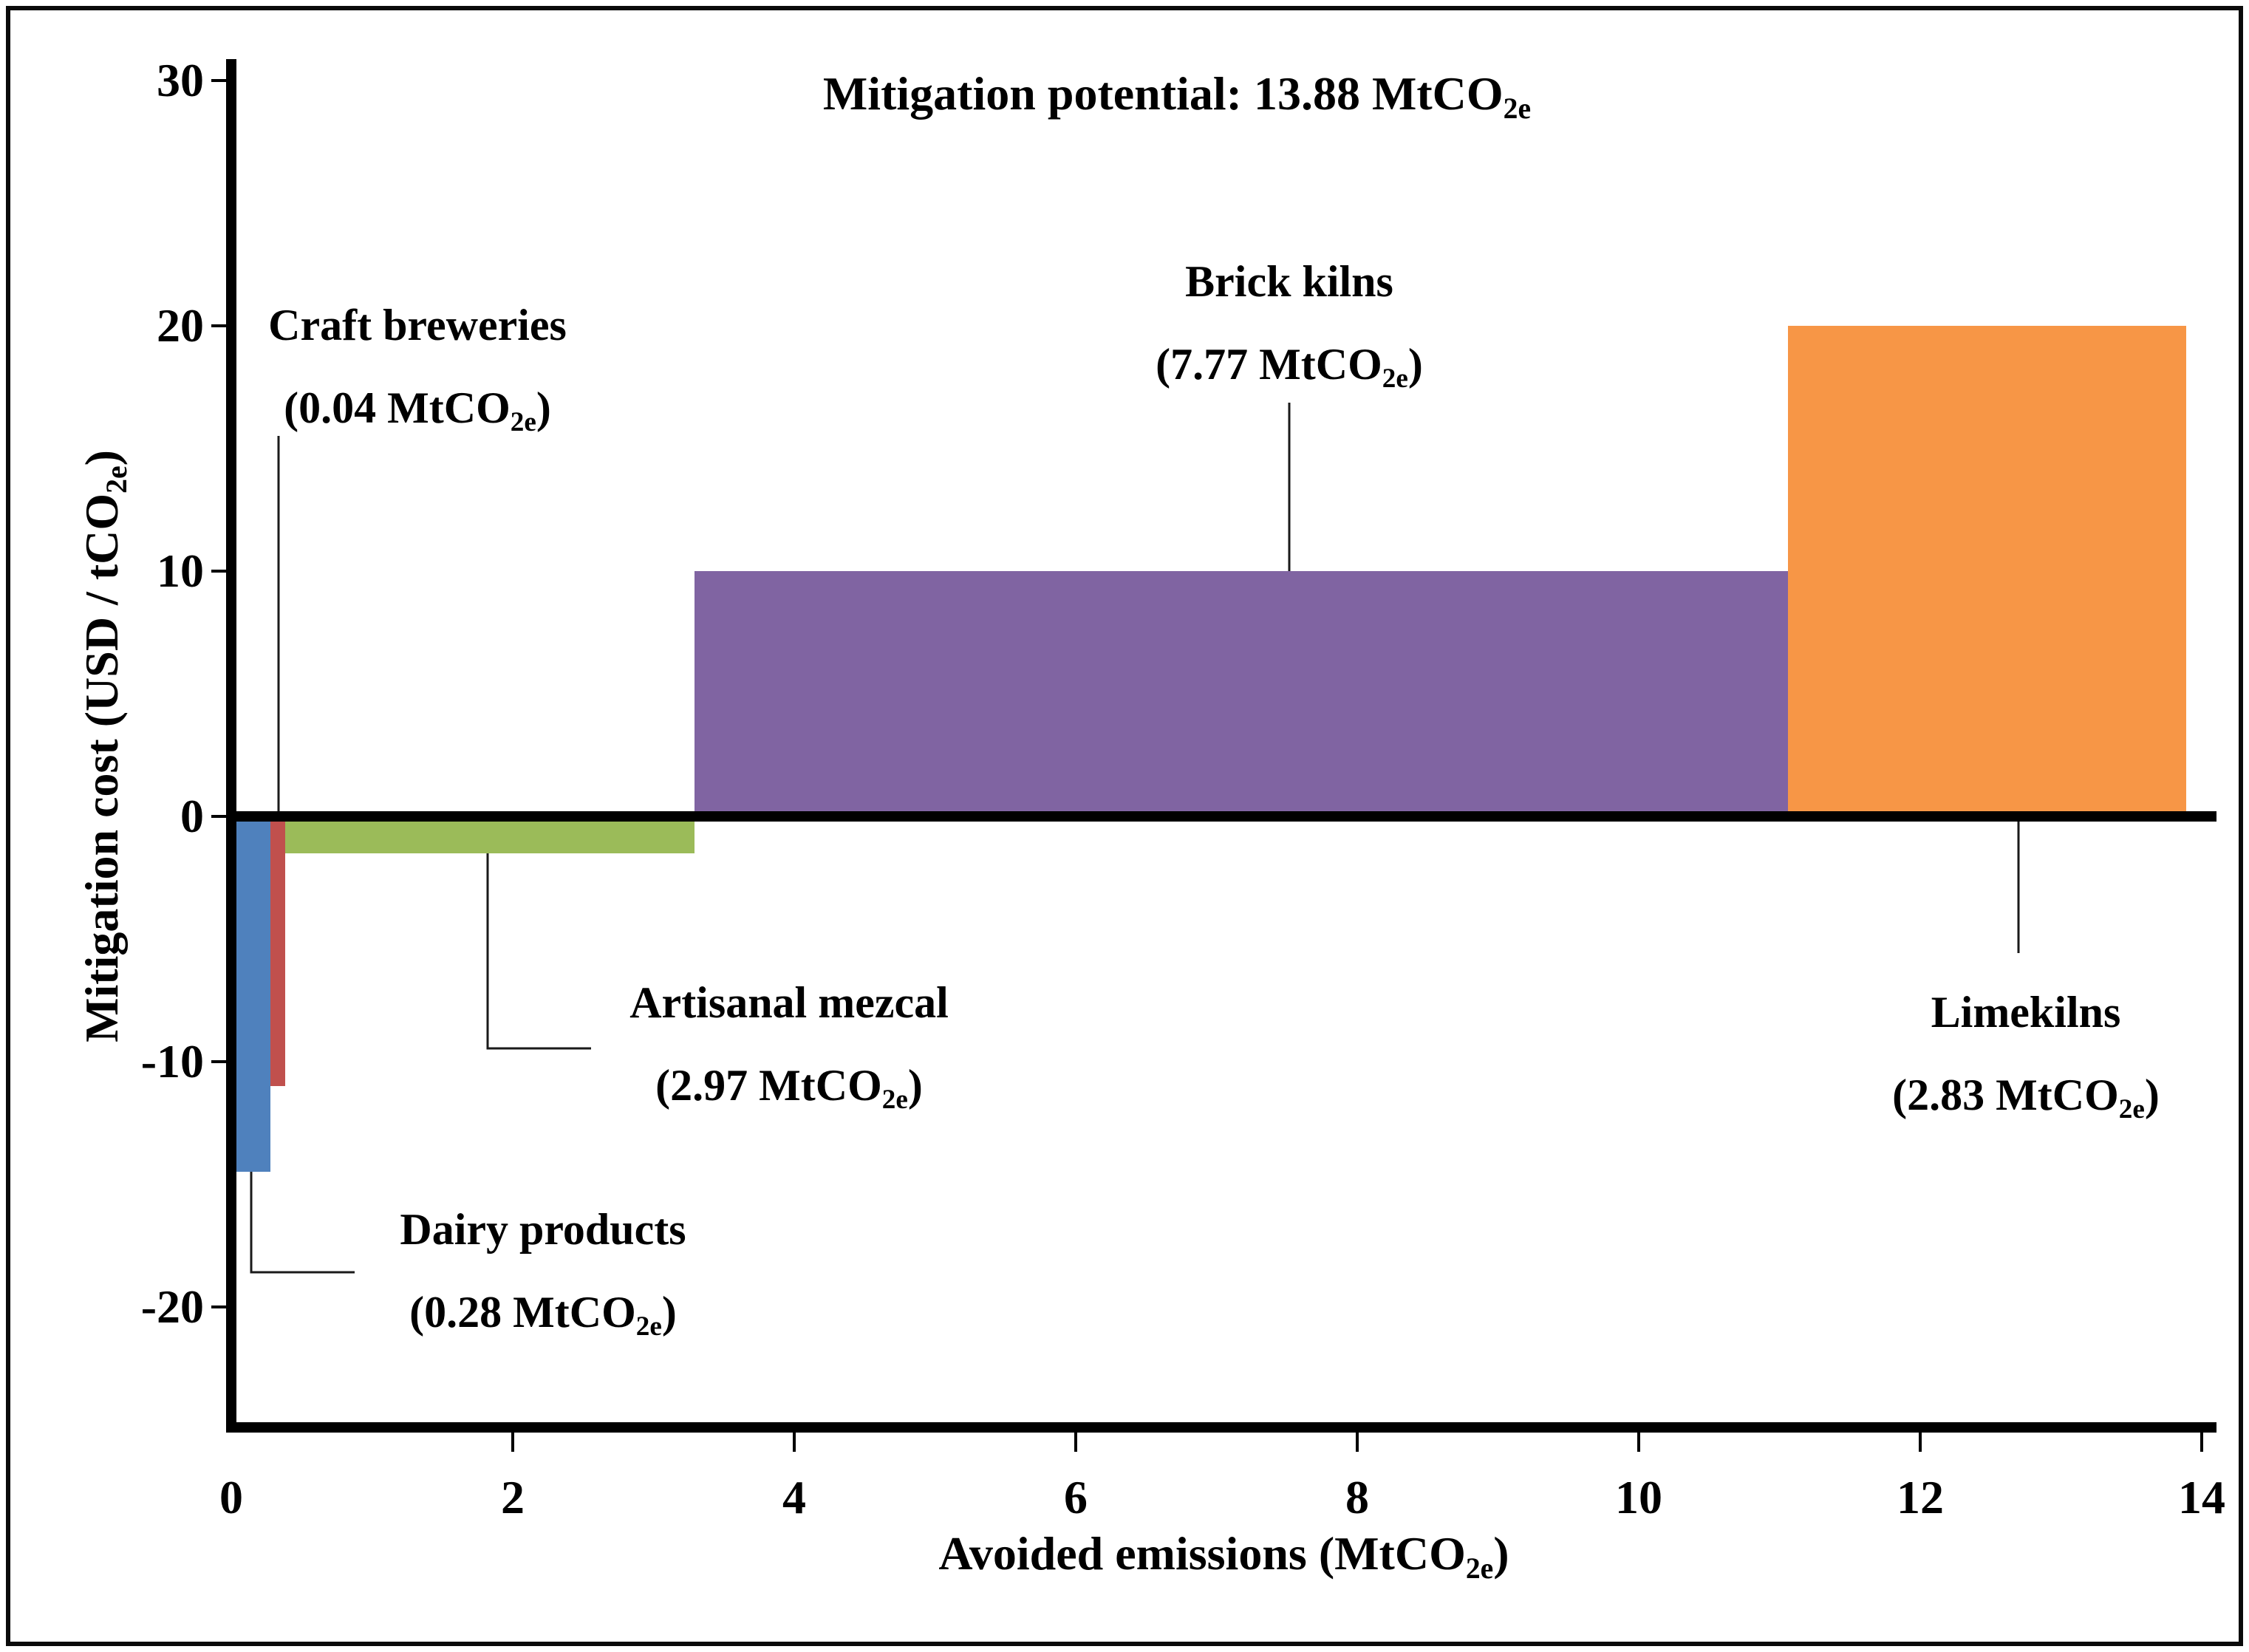 This screenshot has width=2249, height=1652. I want to click on y-tick-label: -20, so click(172, 1306).